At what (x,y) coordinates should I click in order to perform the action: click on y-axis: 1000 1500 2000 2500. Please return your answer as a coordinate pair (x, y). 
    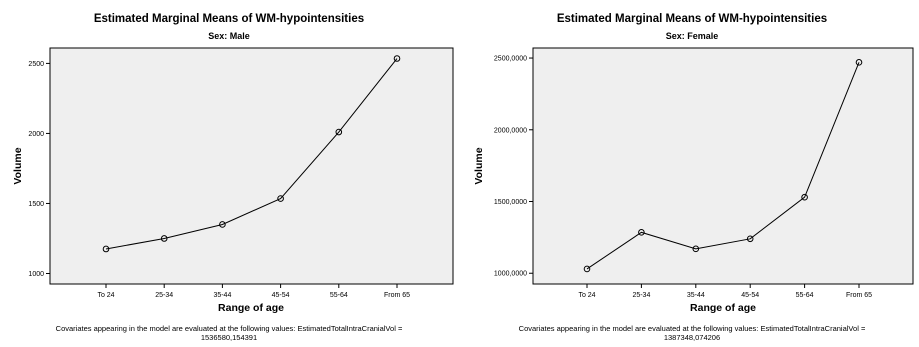
    Looking at the image, I should click on (39, 169).